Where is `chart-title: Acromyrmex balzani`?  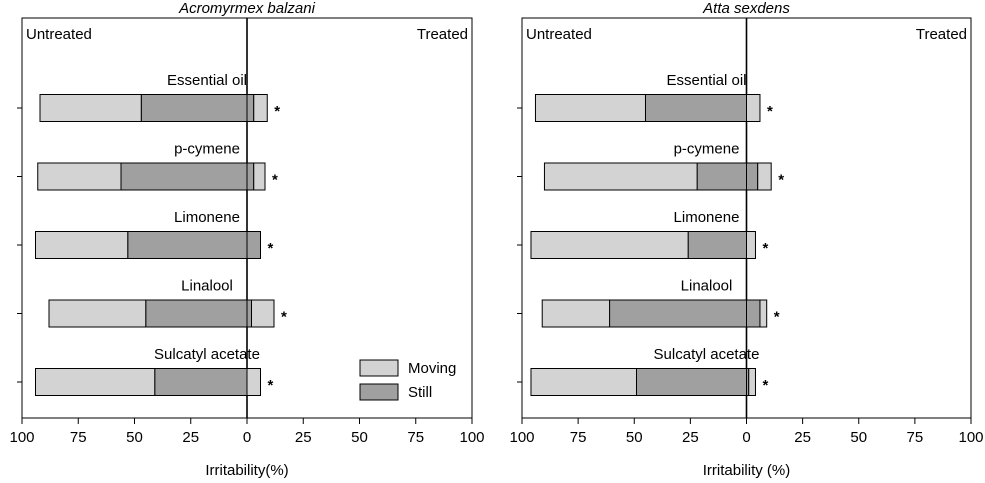 chart-title: Acromyrmex balzani is located at coordinates (247, 8).